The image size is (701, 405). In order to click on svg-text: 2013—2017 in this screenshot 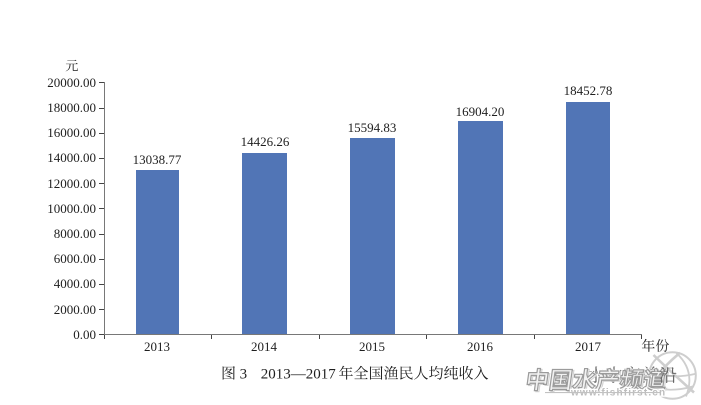, I will do `click(299, 375)`.